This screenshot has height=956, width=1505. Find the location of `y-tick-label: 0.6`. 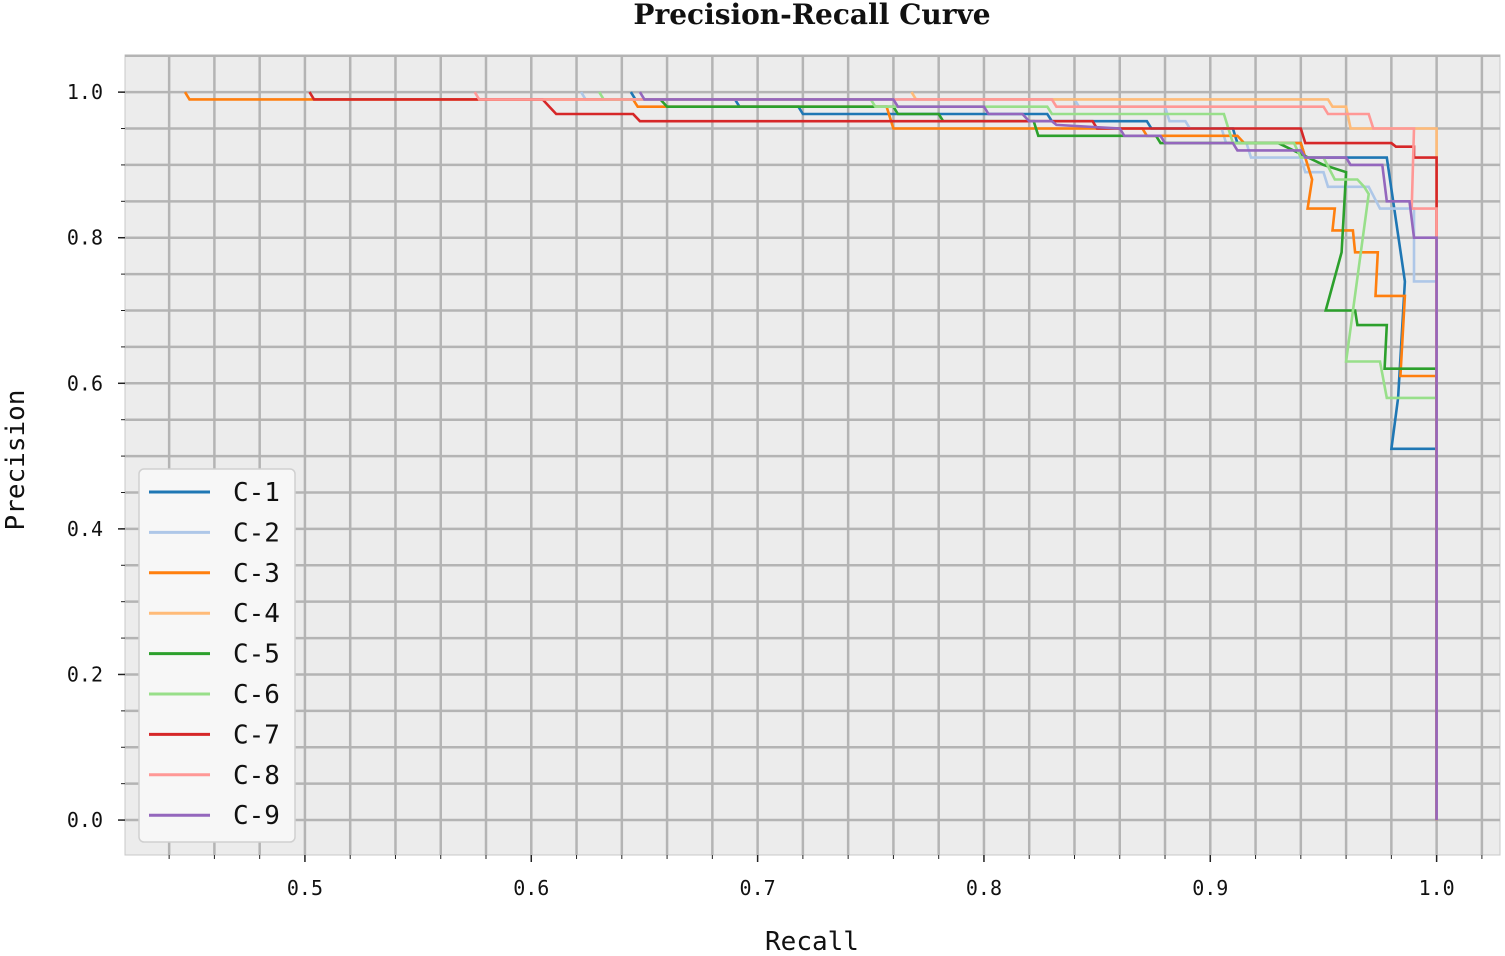

y-tick-label: 0.6 is located at coordinates (85, 383).